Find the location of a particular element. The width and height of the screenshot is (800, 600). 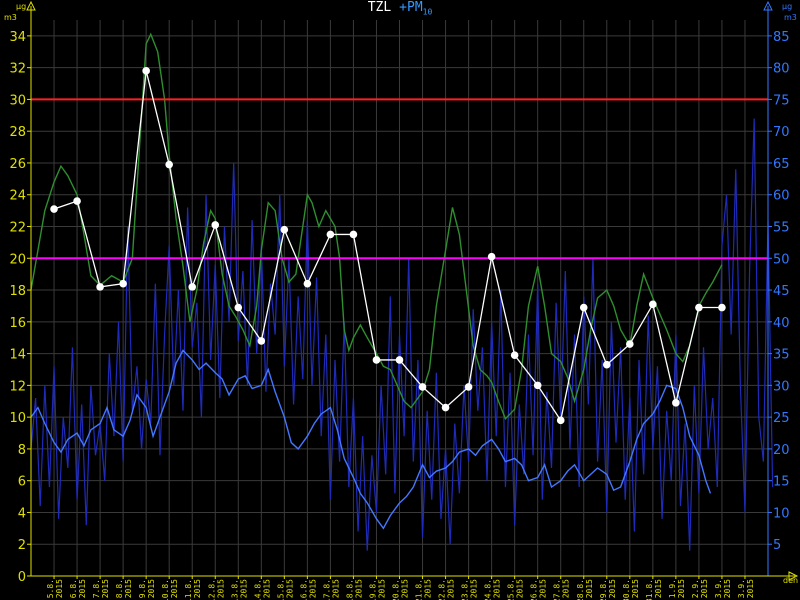

left-tick-label: 28 is located at coordinates (17, 132).